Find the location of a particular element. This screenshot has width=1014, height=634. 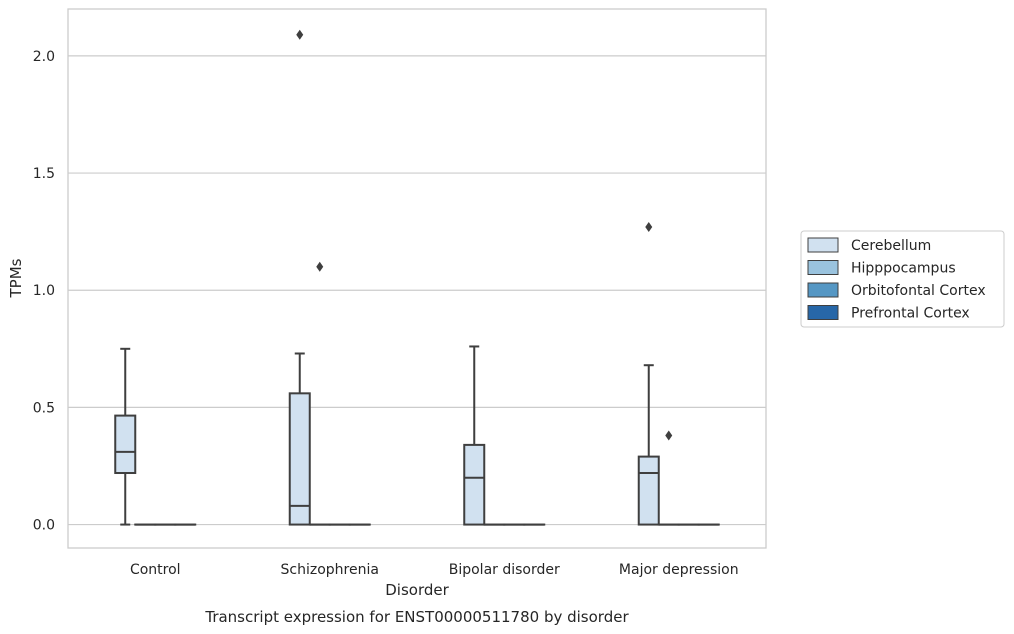

legend-label: Hipppocampus is located at coordinates (903, 269).